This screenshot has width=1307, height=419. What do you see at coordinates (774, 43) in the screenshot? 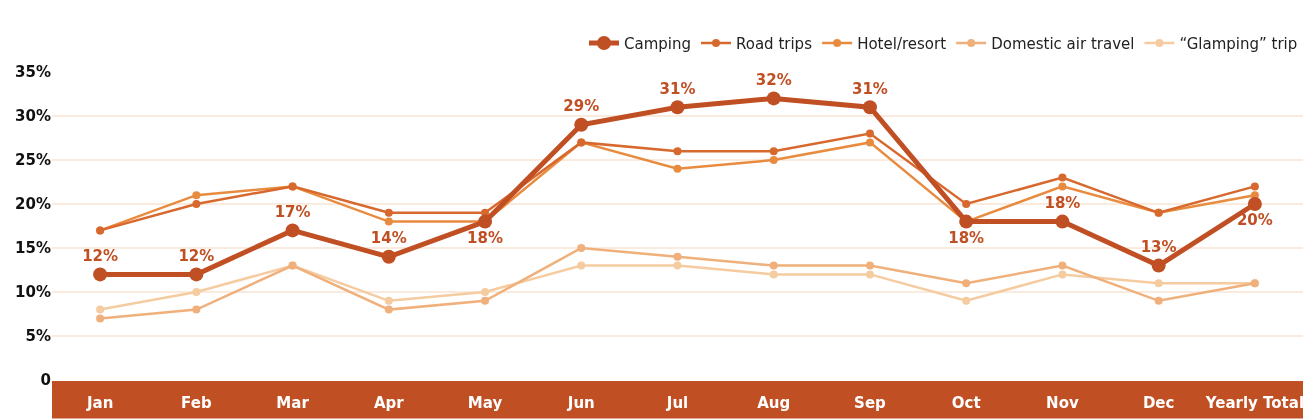
I see `legend-label: Road trips` at bounding box center [774, 43].